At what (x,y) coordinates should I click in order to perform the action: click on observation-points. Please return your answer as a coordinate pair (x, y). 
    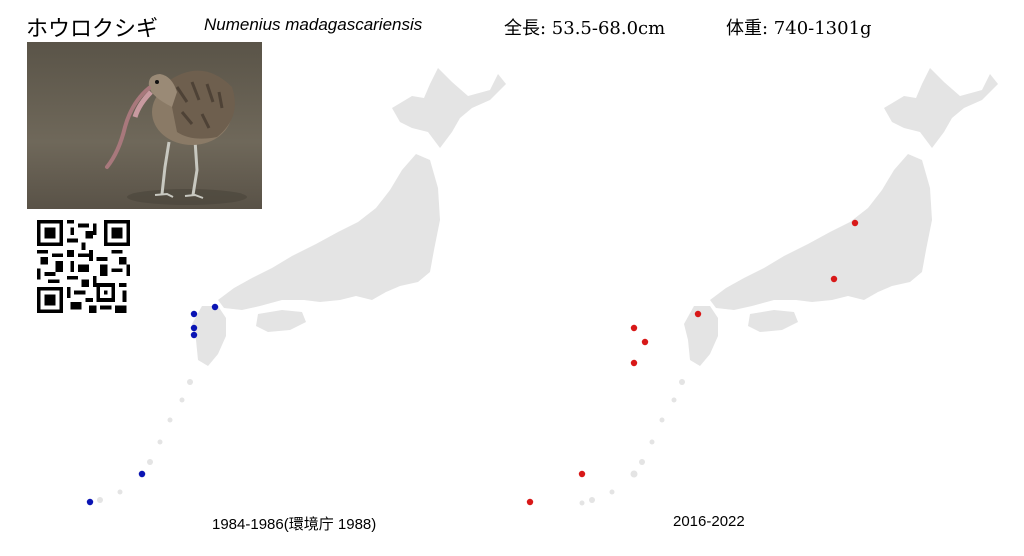
    Looking at the image, I should click on (152, 404).